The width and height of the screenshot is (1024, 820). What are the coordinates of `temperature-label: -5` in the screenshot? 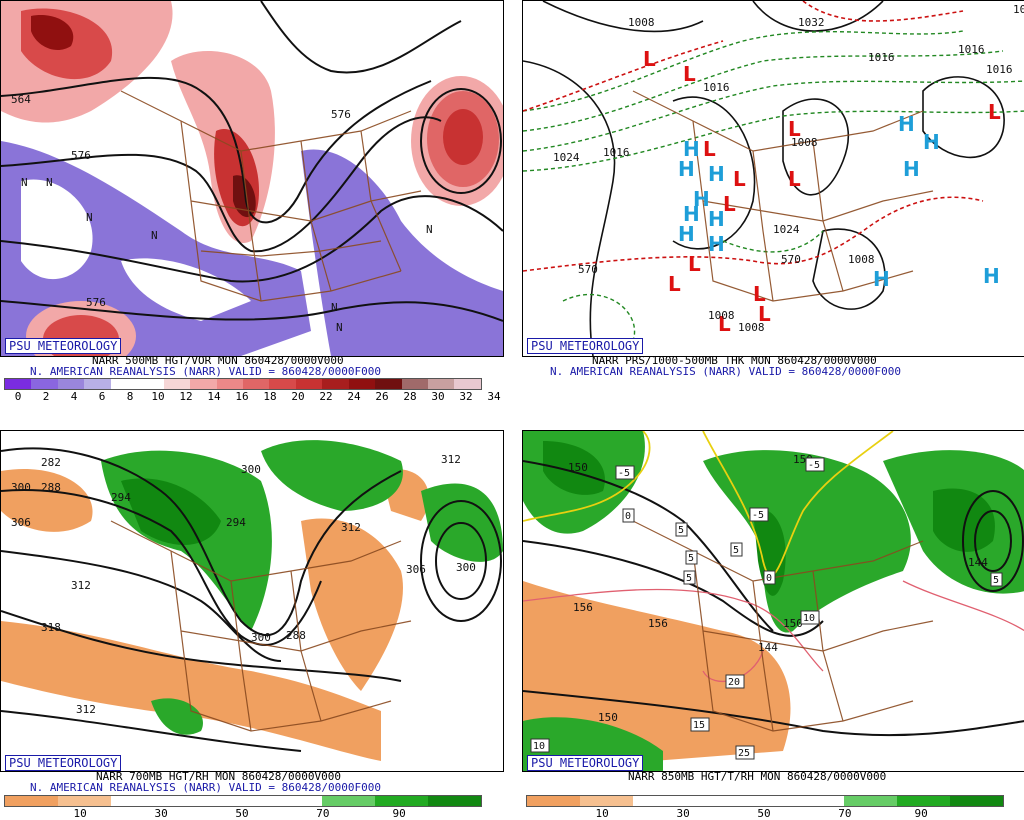 It's located at (759, 514).